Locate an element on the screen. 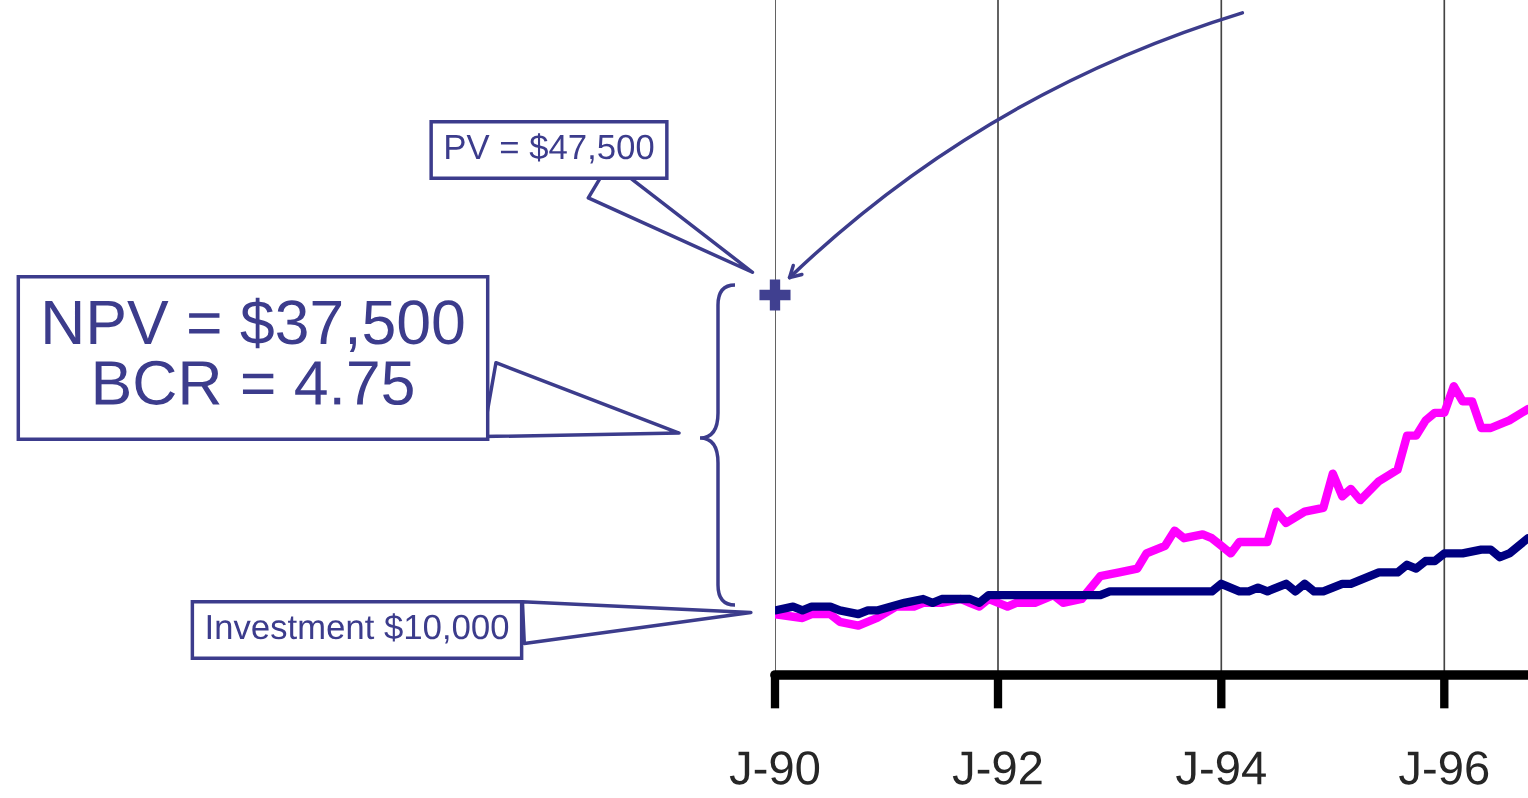  x-tick-label: J-96 is located at coordinates (1444, 768).